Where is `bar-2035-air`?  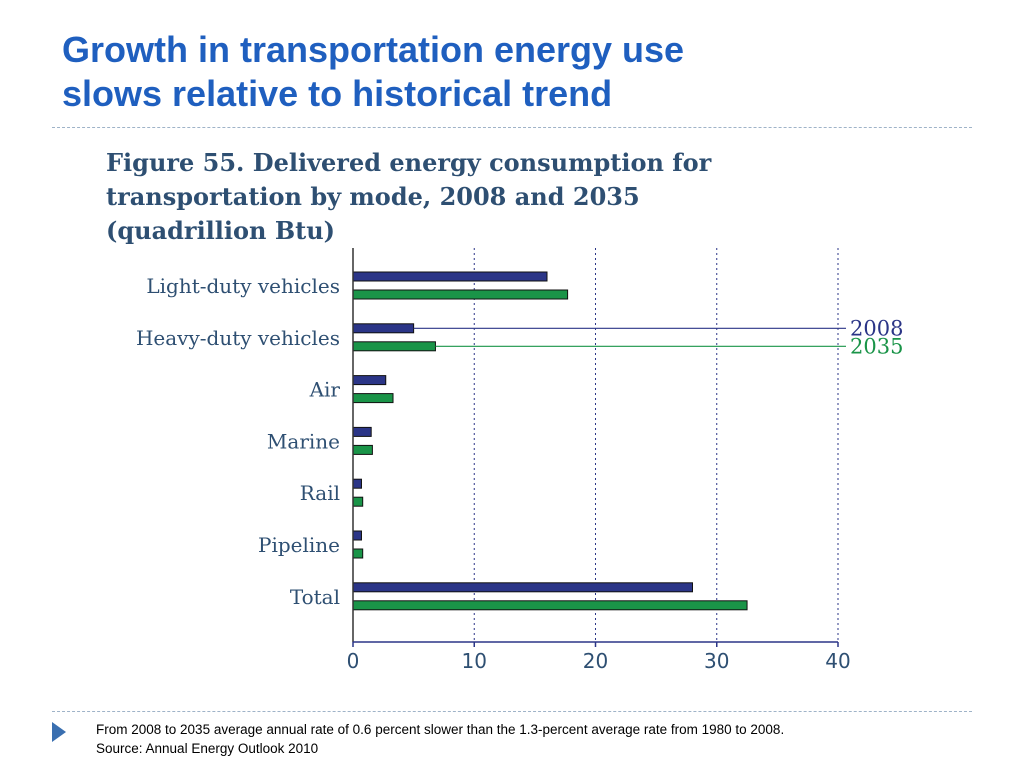 bar-2035-air is located at coordinates (373, 398).